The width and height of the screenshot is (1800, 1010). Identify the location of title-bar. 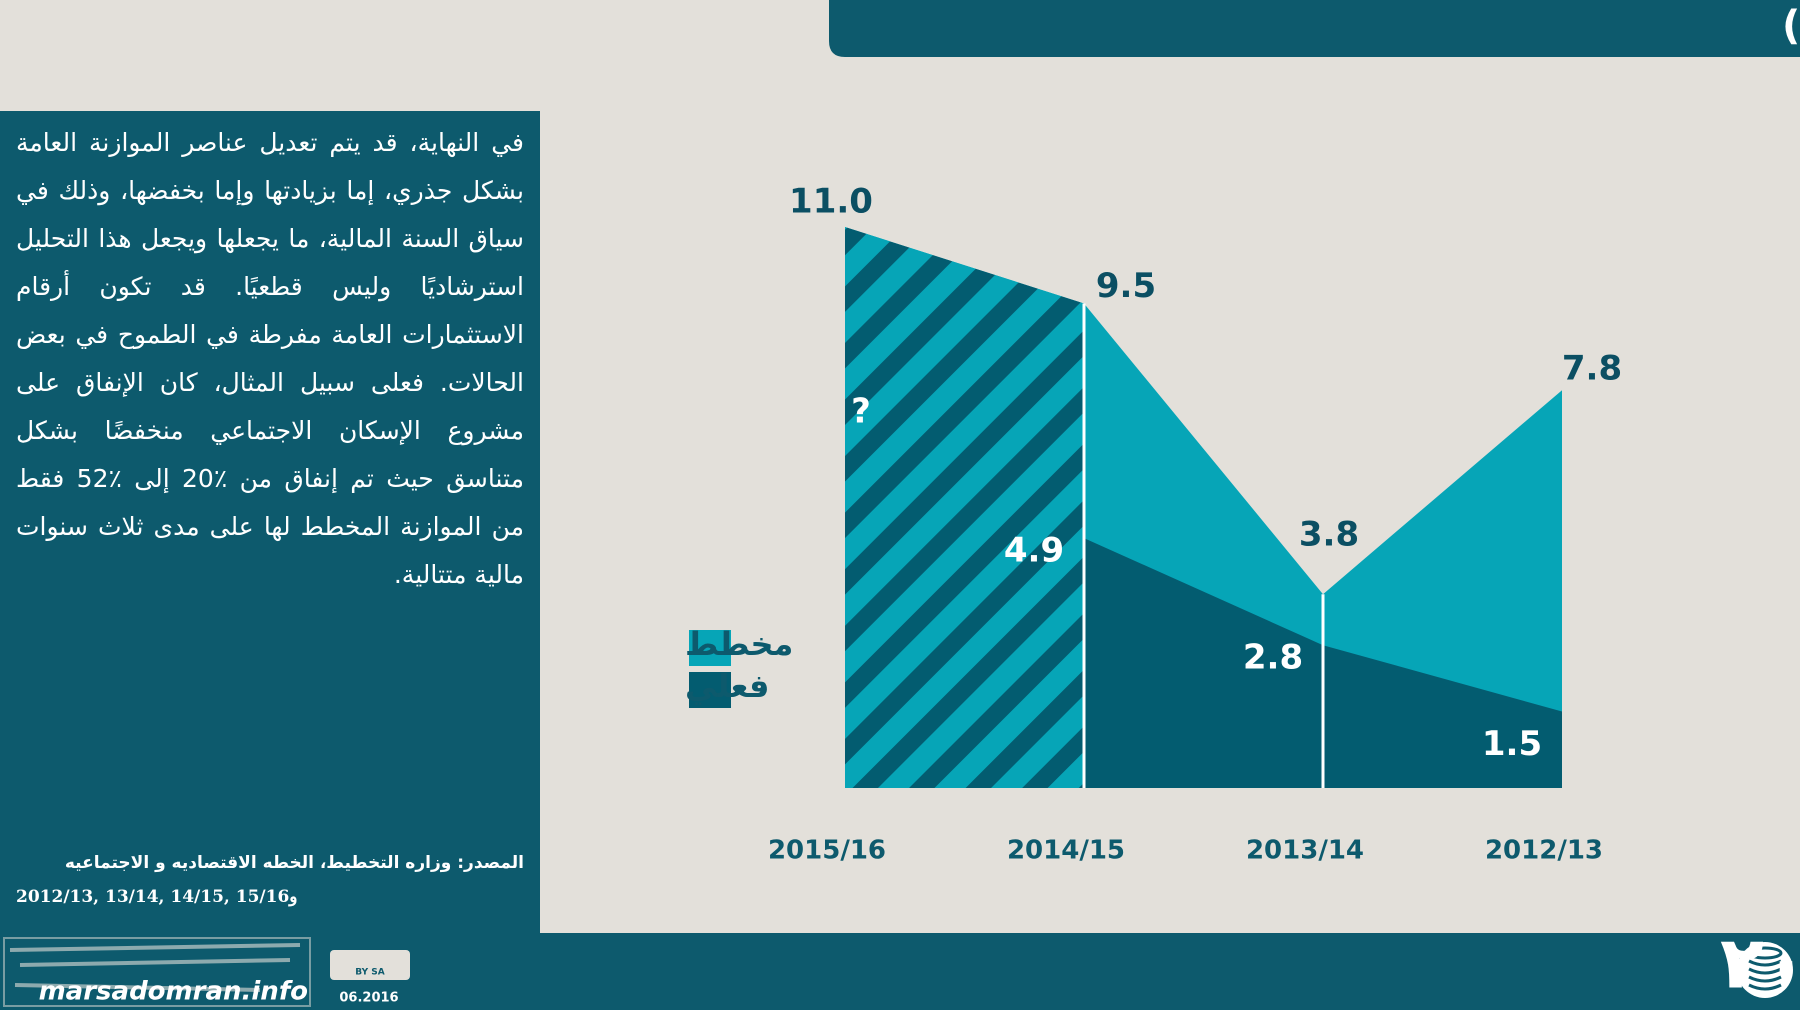
(1314, 28).